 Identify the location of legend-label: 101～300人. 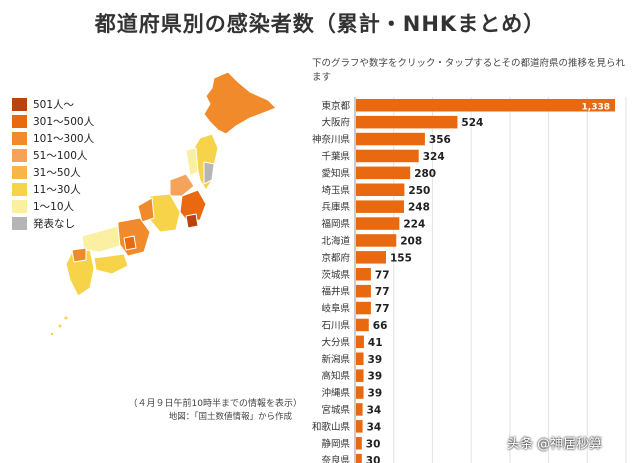
(64, 139).